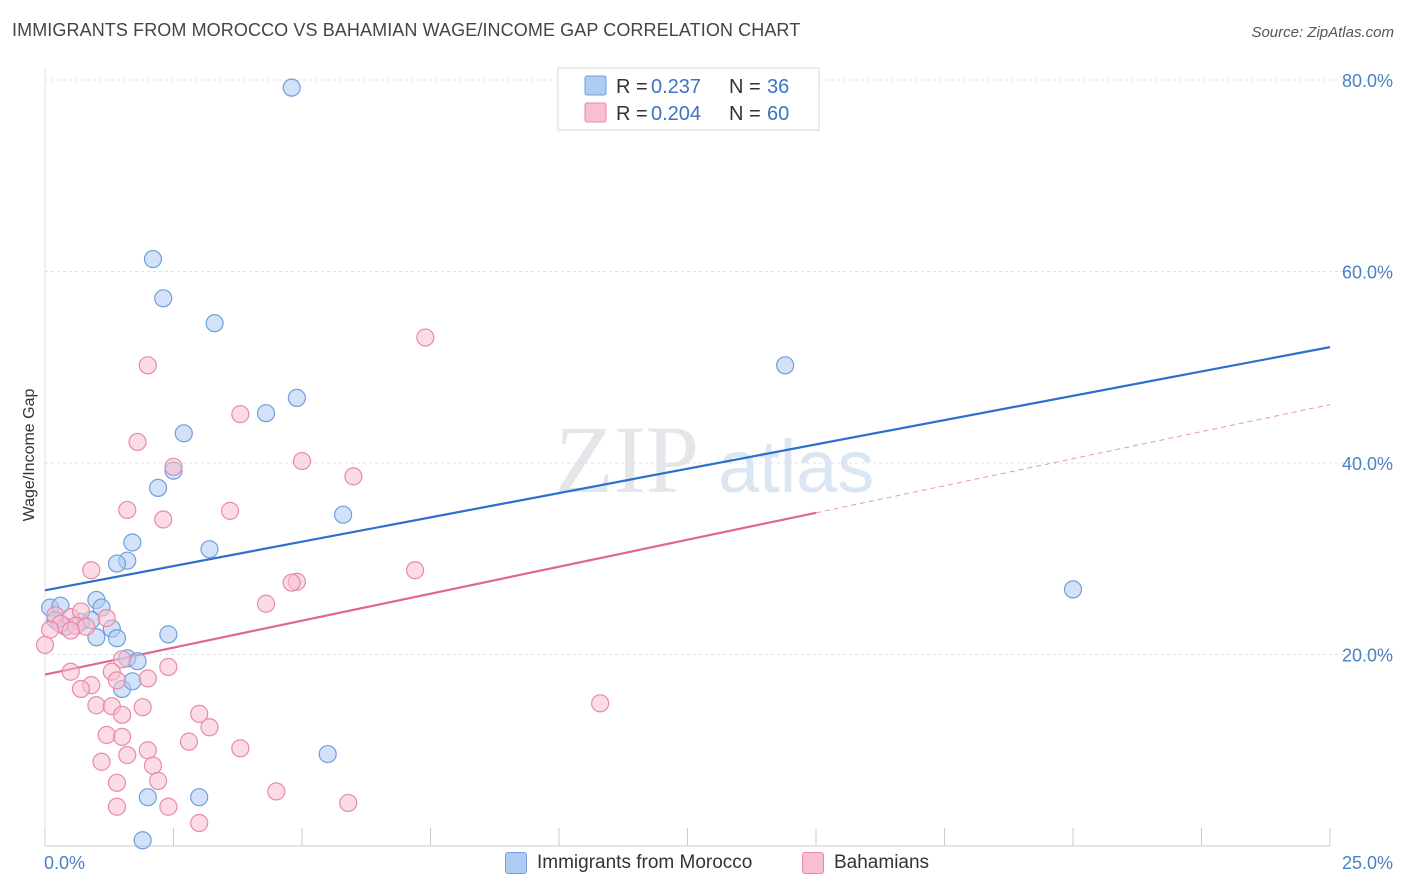  What do you see at coordinates (1367, 464) in the screenshot?
I see `y-tick-label: 40.0%` at bounding box center [1367, 464].